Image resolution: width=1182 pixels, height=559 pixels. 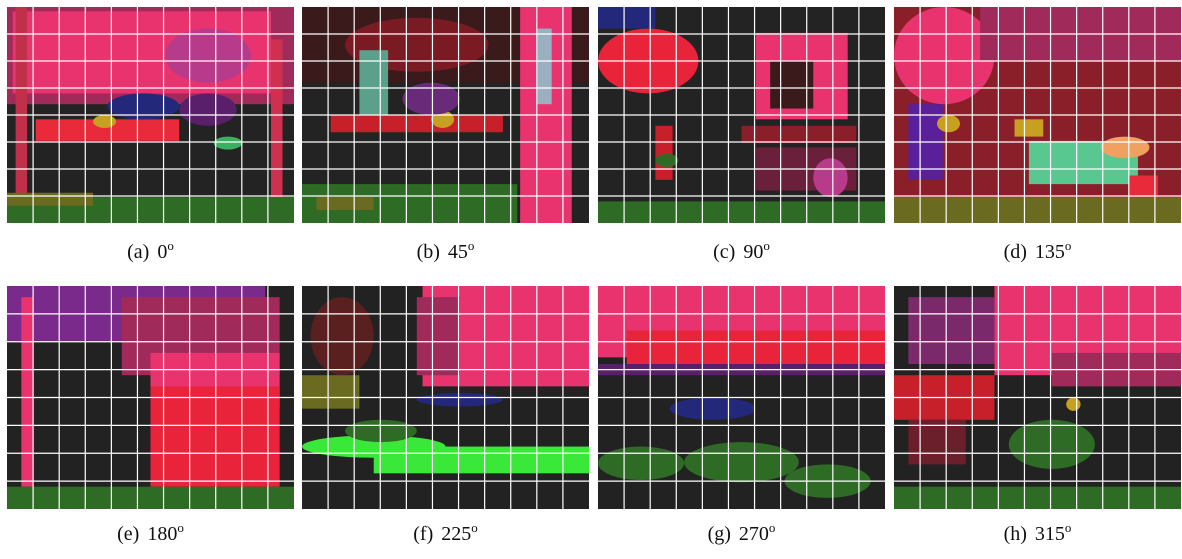 What do you see at coordinates (446, 250) in the screenshot?
I see `caption: (b) 45o` at bounding box center [446, 250].